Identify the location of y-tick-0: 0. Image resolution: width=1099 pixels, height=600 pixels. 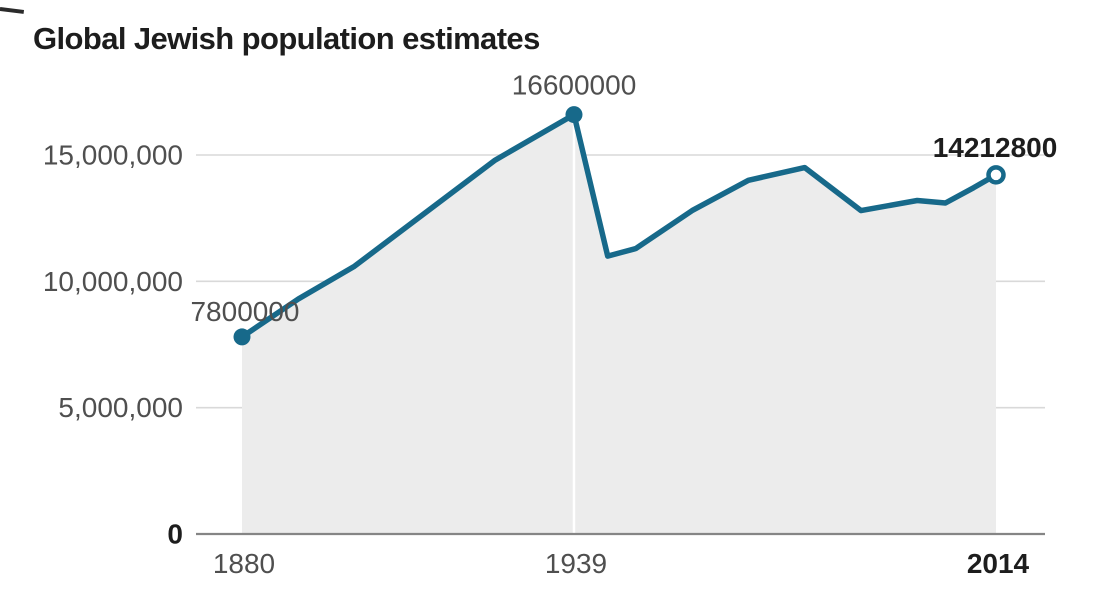
(175, 534).